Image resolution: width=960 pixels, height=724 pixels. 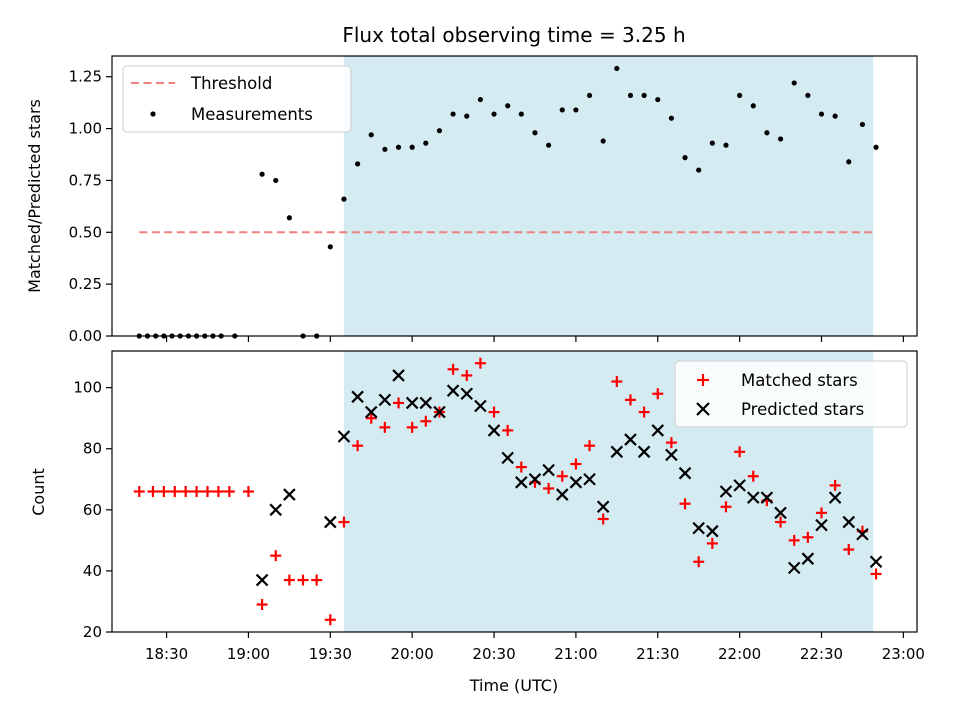 I want to click on legend-threshold-label: Threshold, so click(x=231, y=83).